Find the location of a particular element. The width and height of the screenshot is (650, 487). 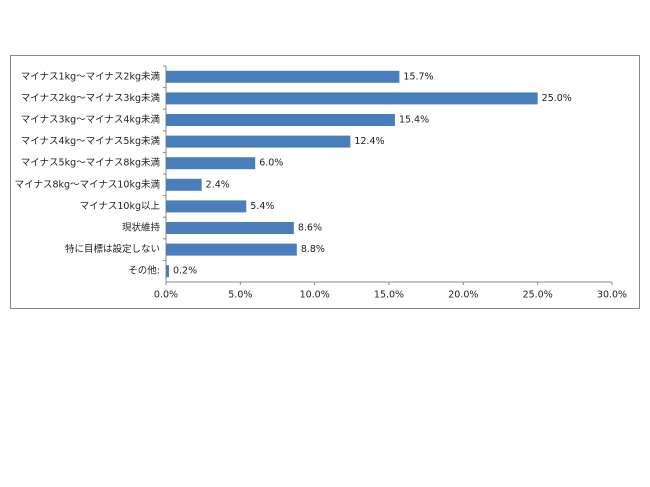

value-label: 5.4% is located at coordinates (262, 206).